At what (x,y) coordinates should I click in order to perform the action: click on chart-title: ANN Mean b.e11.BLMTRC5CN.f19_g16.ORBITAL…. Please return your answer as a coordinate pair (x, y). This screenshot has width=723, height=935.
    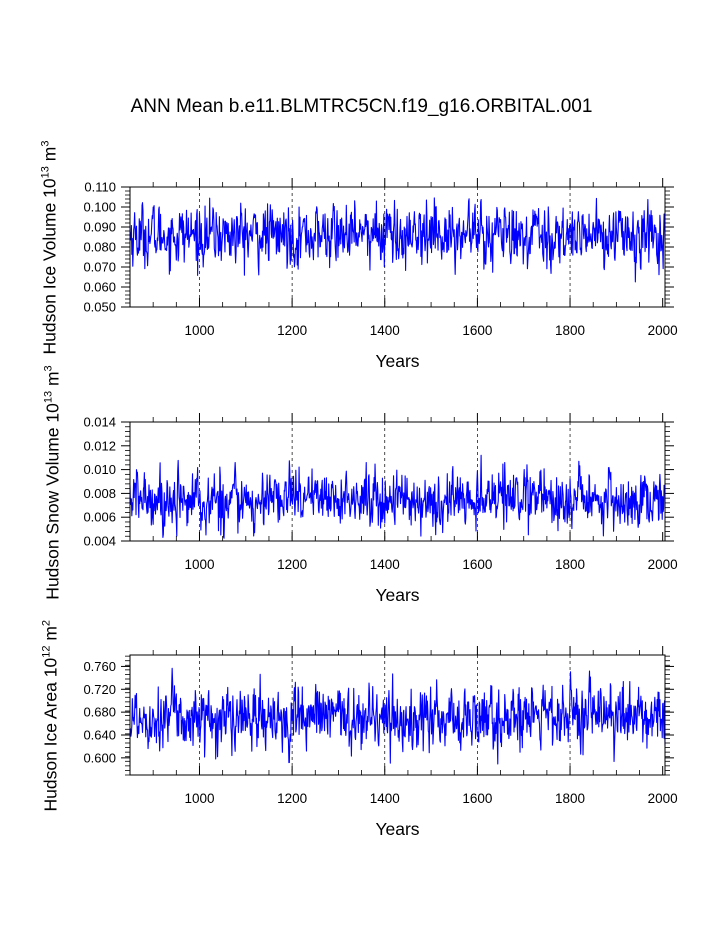
    Looking at the image, I should click on (361, 106).